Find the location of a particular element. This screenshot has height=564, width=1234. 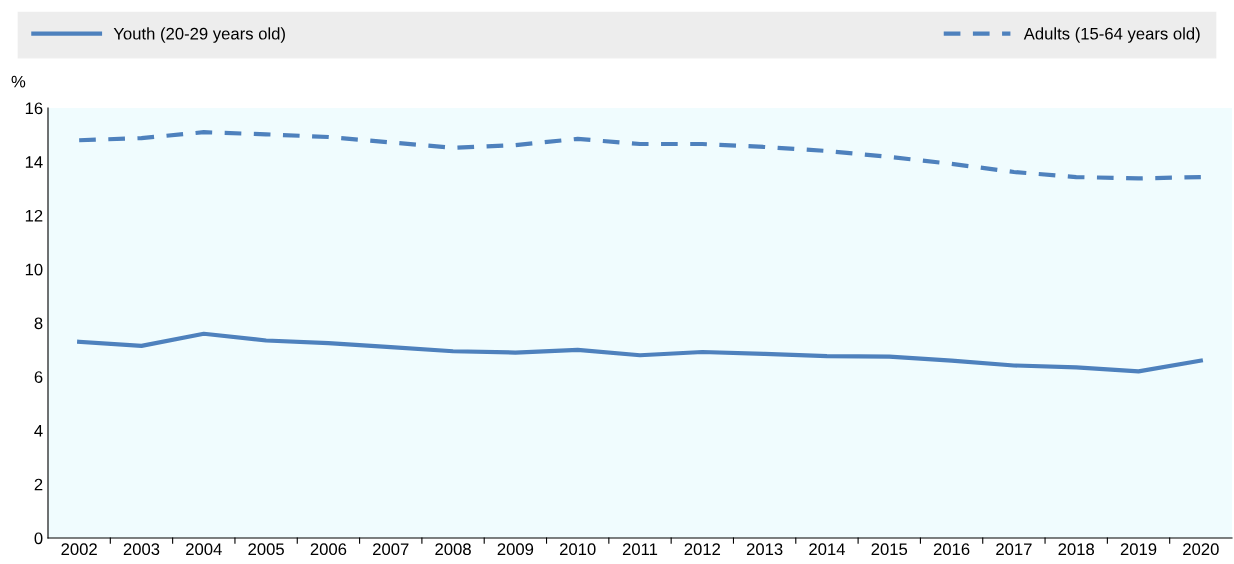

x-tick-label: 2003 is located at coordinates (141, 549).